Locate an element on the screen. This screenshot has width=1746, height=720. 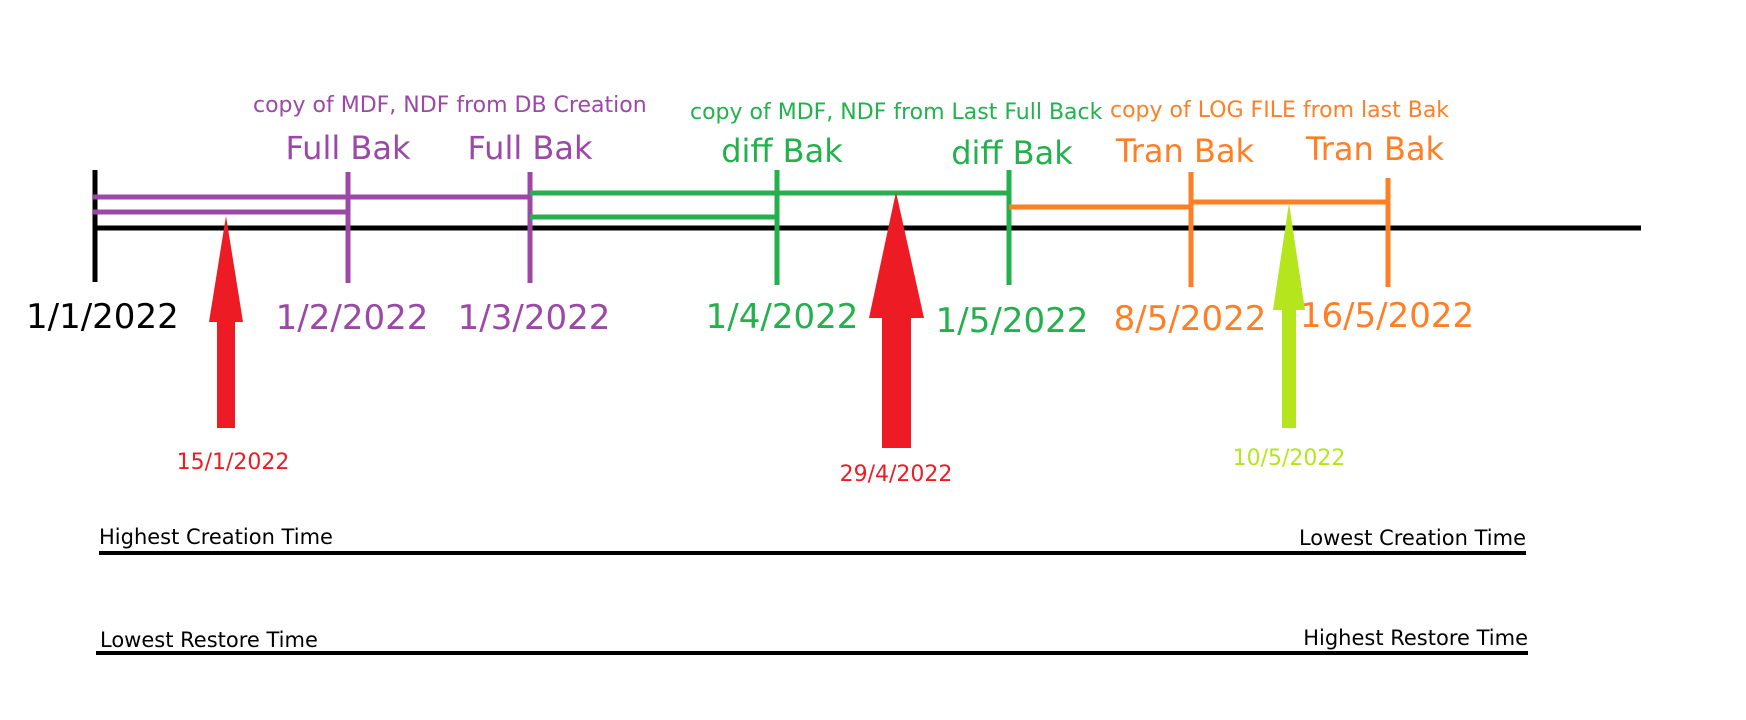
backup-date: 1/4/2022 is located at coordinates (782, 317).